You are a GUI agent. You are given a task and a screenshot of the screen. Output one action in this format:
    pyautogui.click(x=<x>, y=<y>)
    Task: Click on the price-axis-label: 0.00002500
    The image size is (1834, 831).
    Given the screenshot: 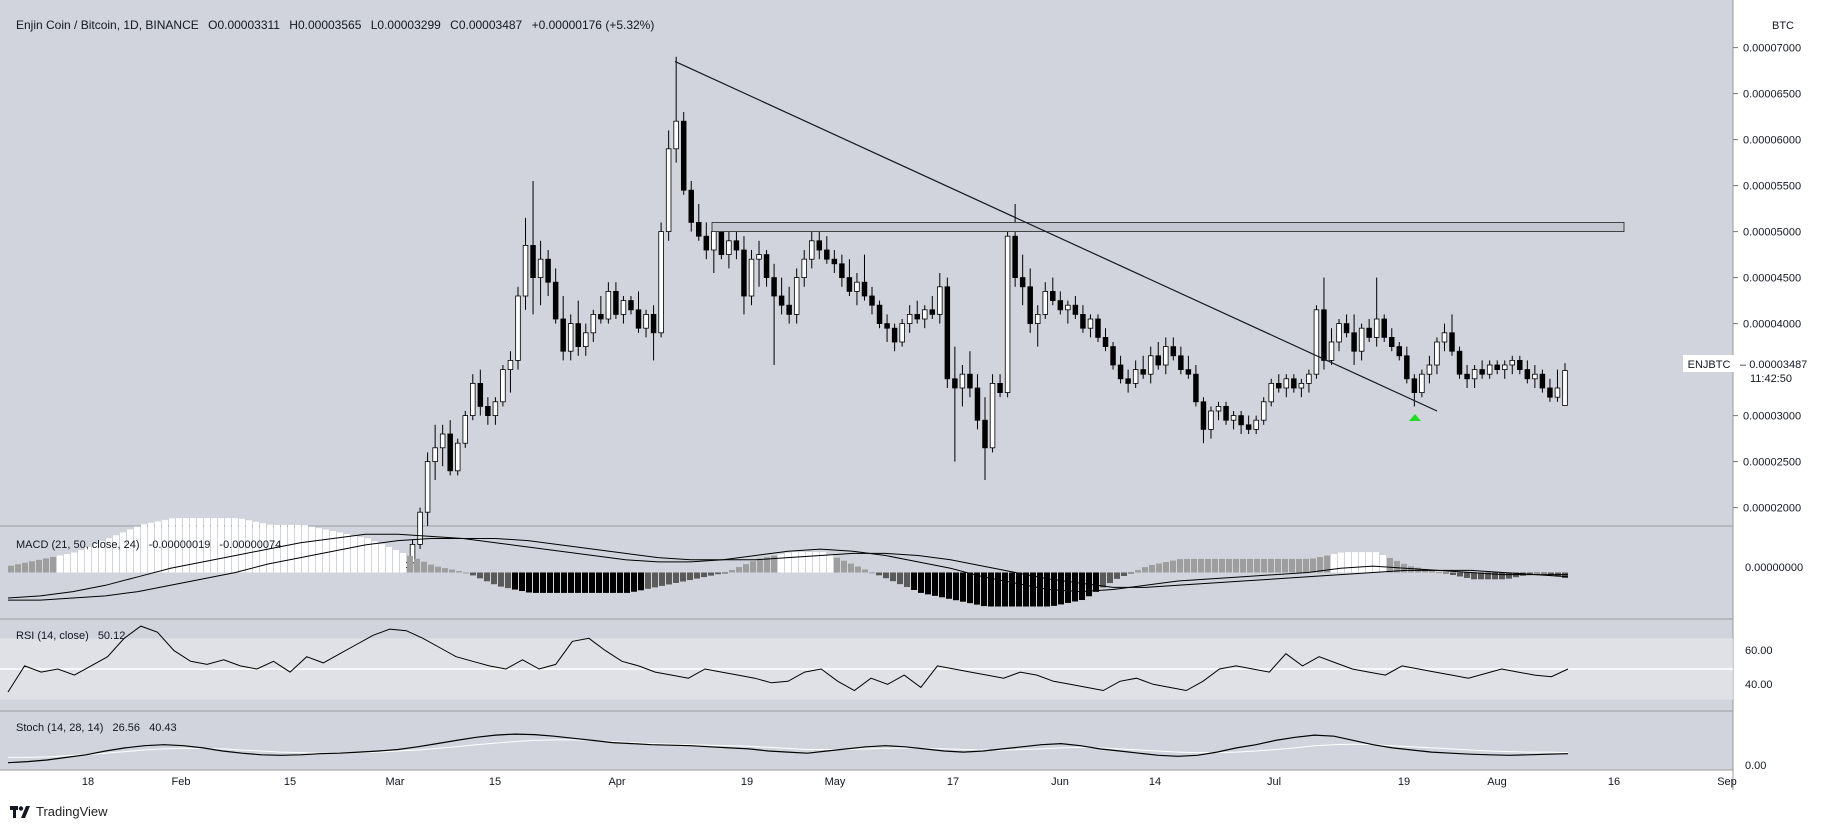 What is the action you would take?
    pyautogui.click(x=1772, y=463)
    